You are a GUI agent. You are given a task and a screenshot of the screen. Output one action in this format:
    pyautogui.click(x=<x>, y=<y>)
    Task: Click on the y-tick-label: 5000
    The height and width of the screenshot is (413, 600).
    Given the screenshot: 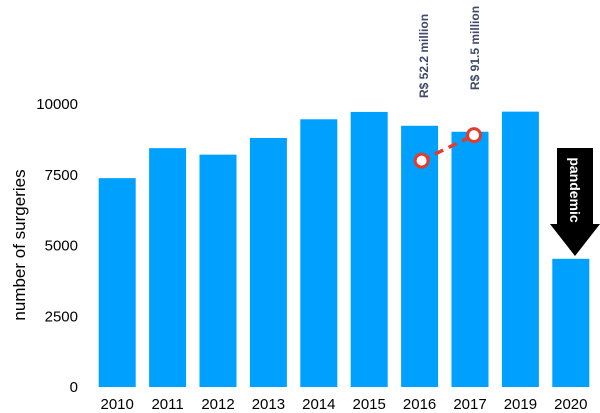 What is the action you would take?
    pyautogui.click(x=61, y=246)
    